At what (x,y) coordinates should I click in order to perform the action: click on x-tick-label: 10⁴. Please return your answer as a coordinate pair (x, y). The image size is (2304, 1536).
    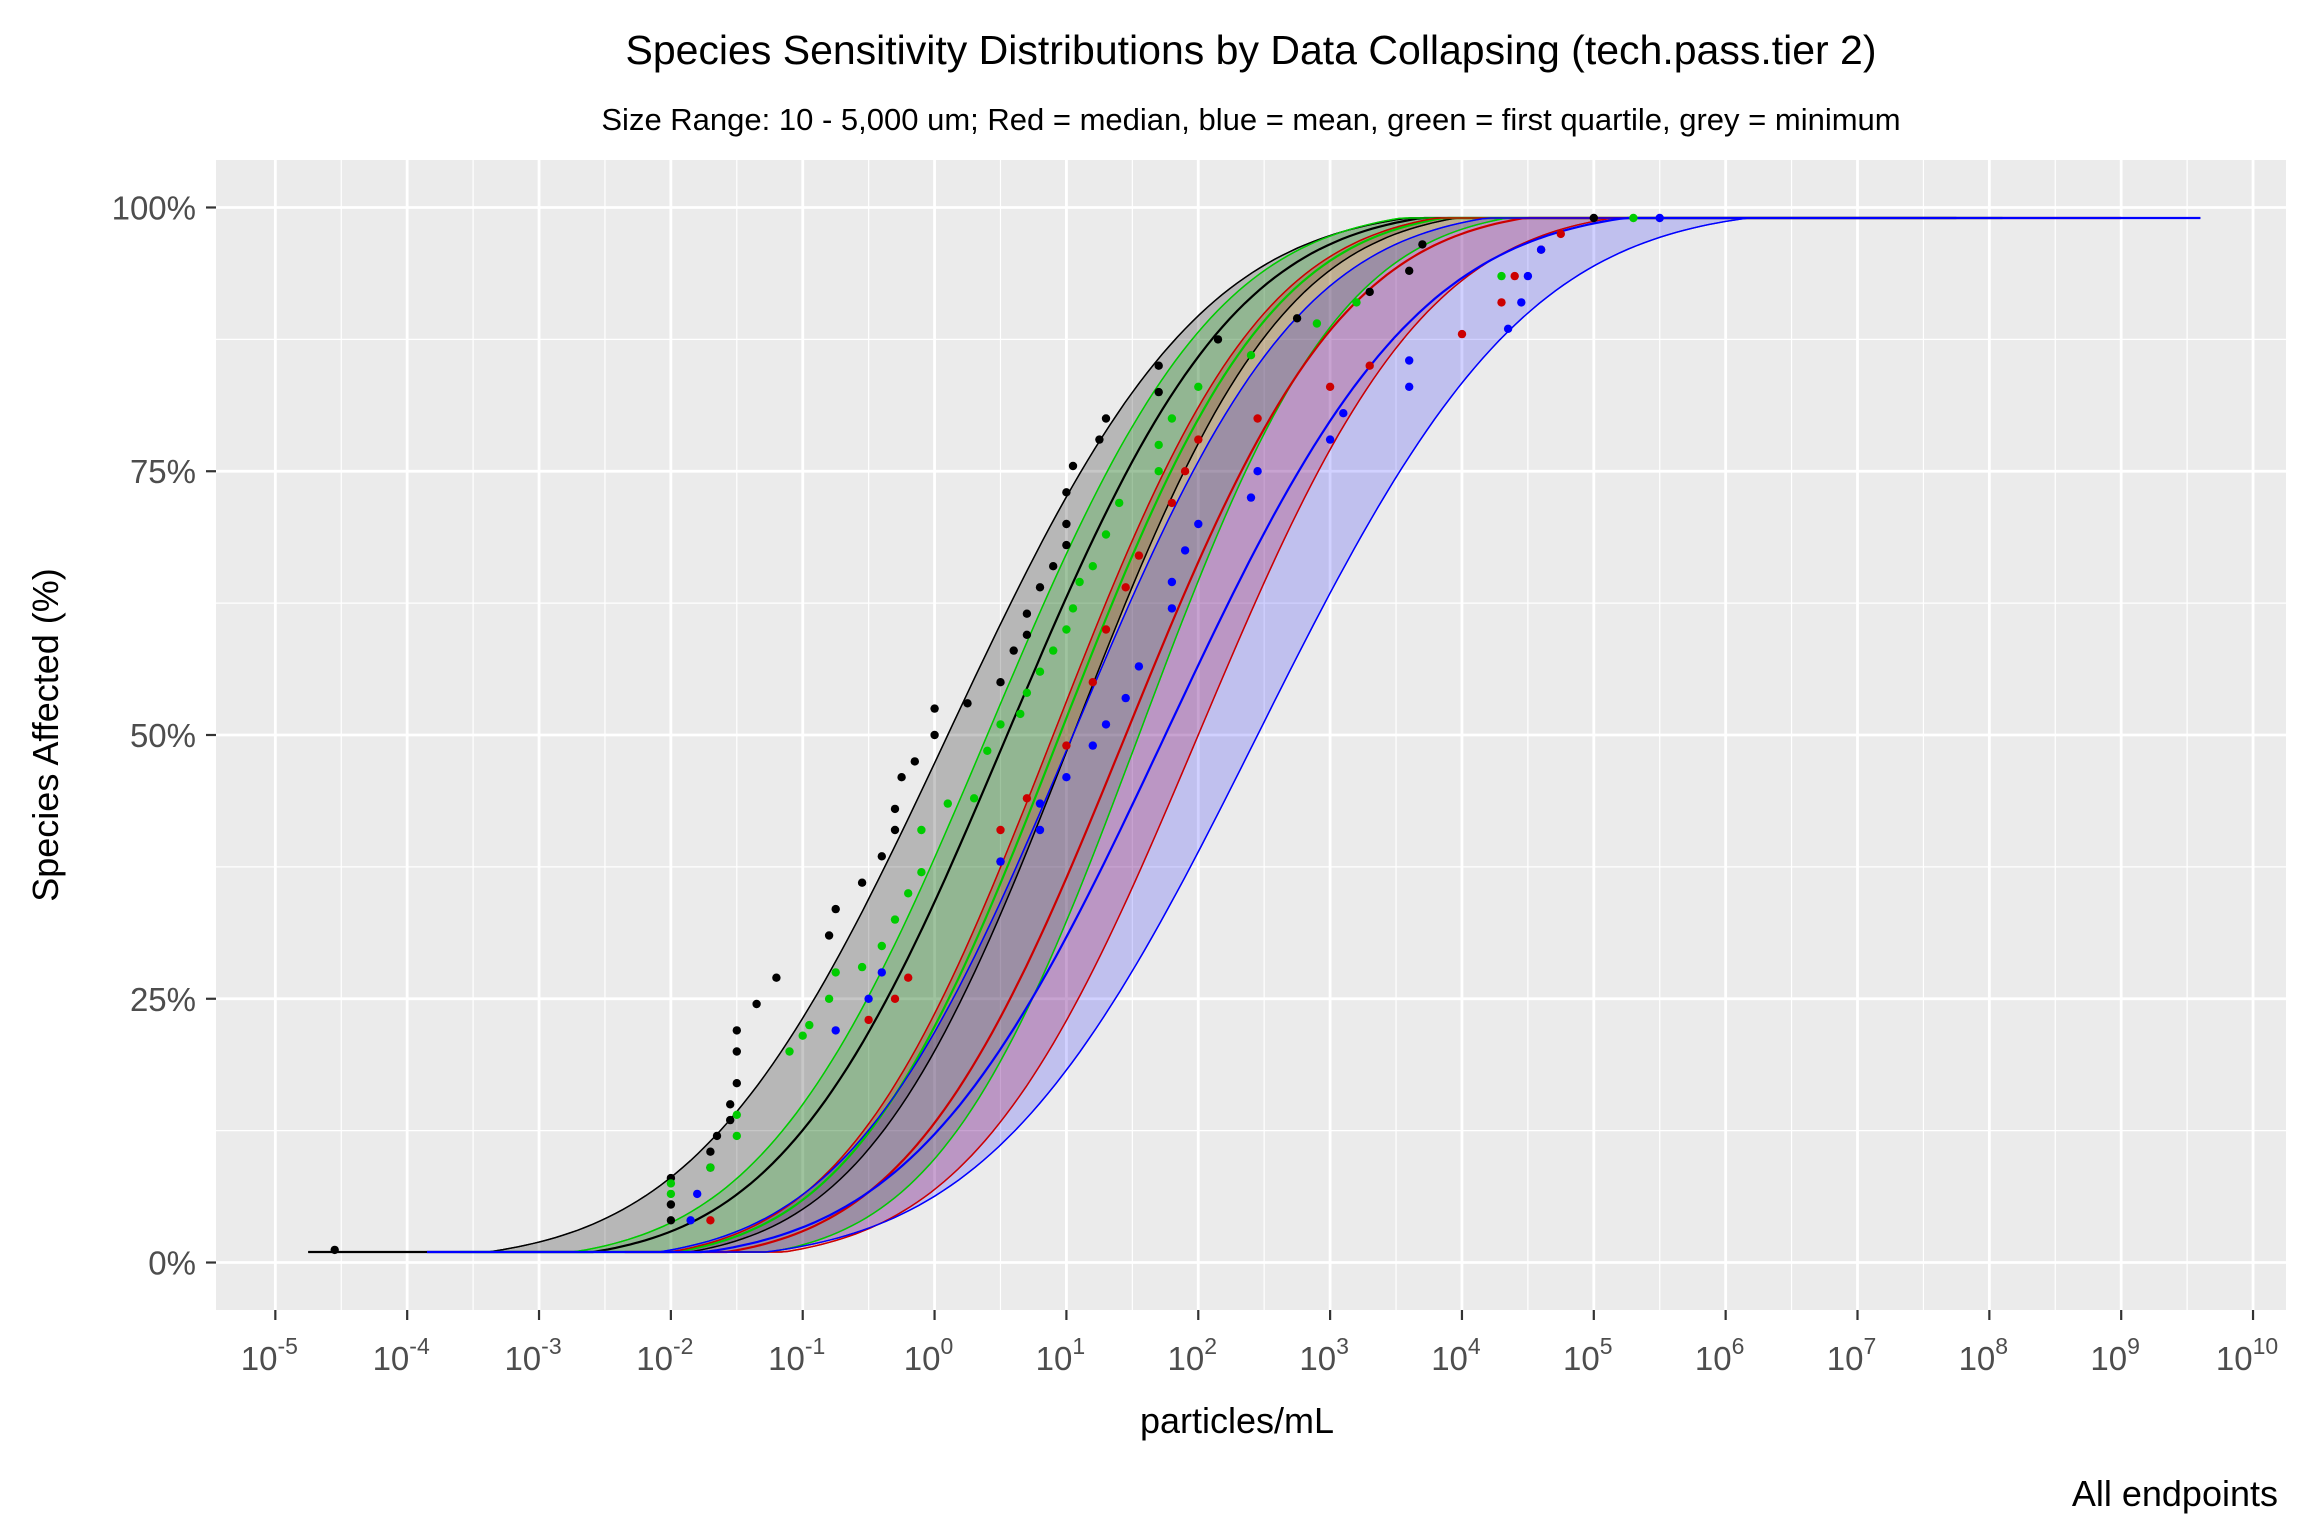
    Looking at the image, I should click on (1456, 1355).